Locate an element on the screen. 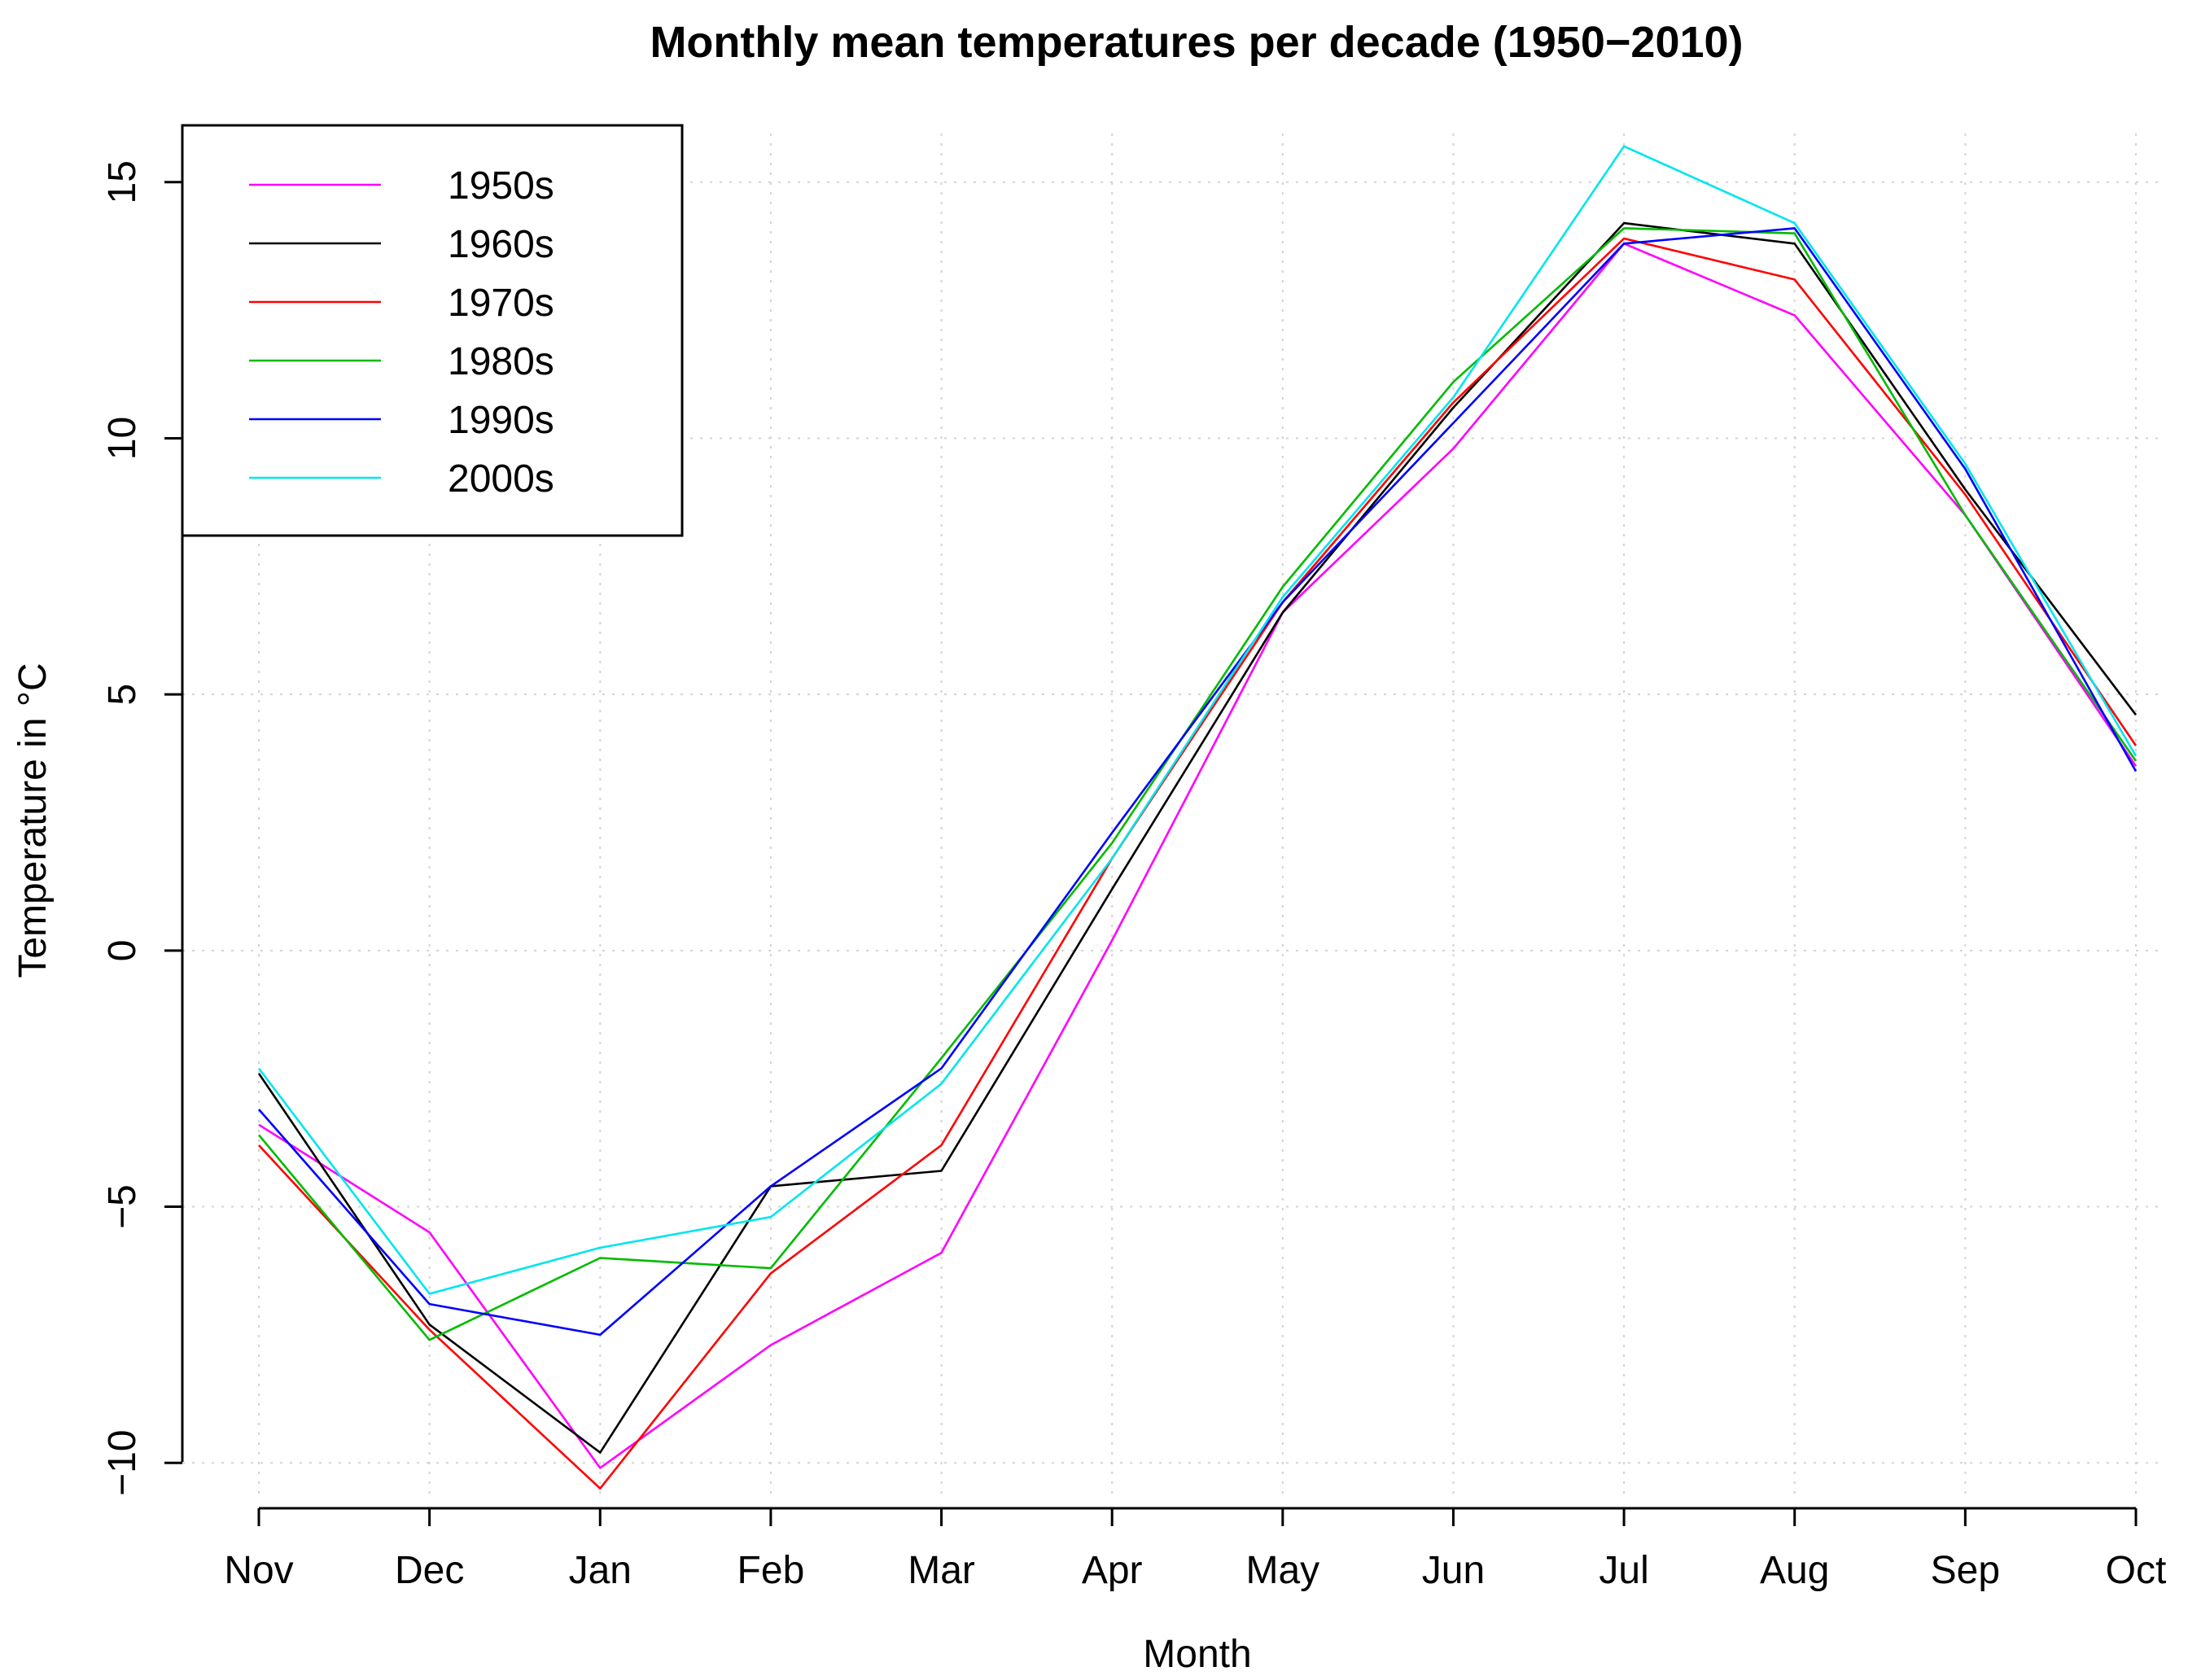 This screenshot has width=2188, height=1680. x-tick-label: Oct is located at coordinates (2136, 1571).